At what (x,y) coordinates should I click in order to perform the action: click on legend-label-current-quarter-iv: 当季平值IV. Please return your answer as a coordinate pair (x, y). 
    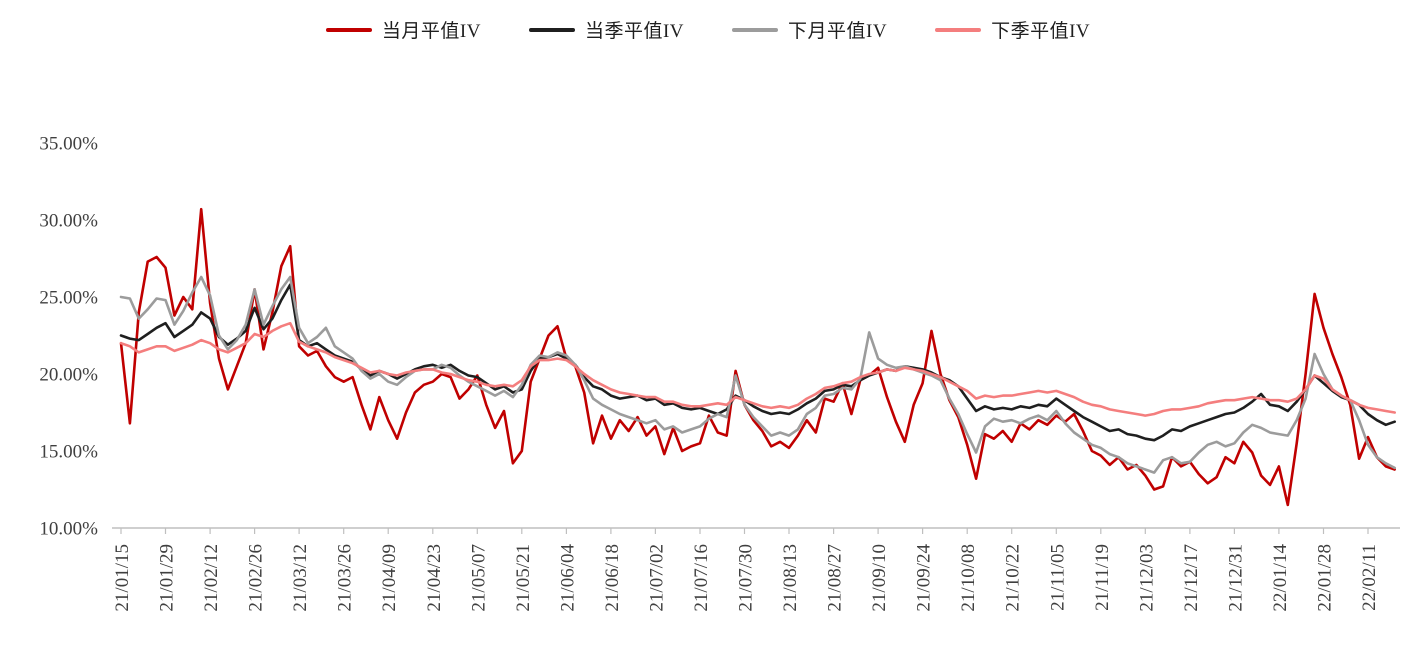
    Looking at the image, I should click on (634, 31).